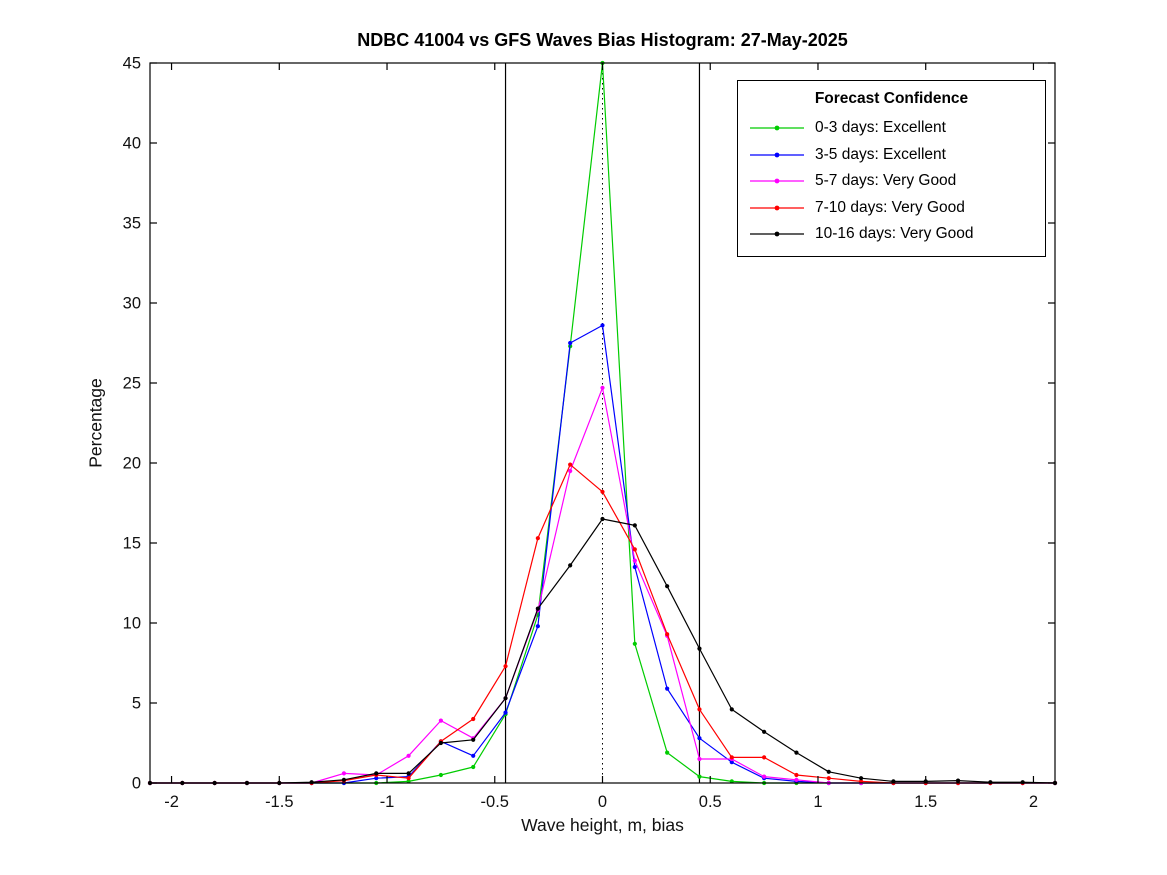  What do you see at coordinates (132, 384) in the screenshot?
I see `y-tick-label: 25` at bounding box center [132, 384].